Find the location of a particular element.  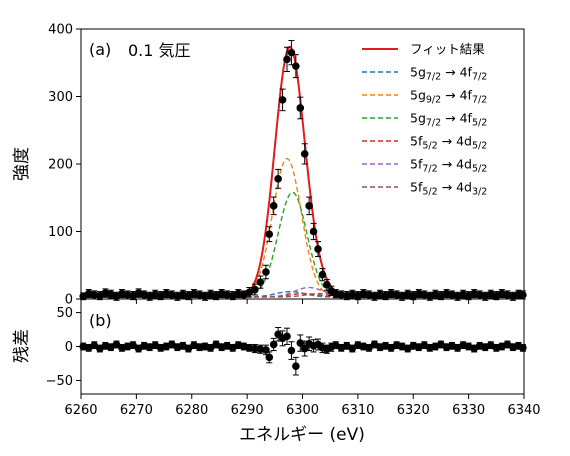

legend-entry-6: 5f7/2 → 4d5/2 is located at coordinates (448, 166).